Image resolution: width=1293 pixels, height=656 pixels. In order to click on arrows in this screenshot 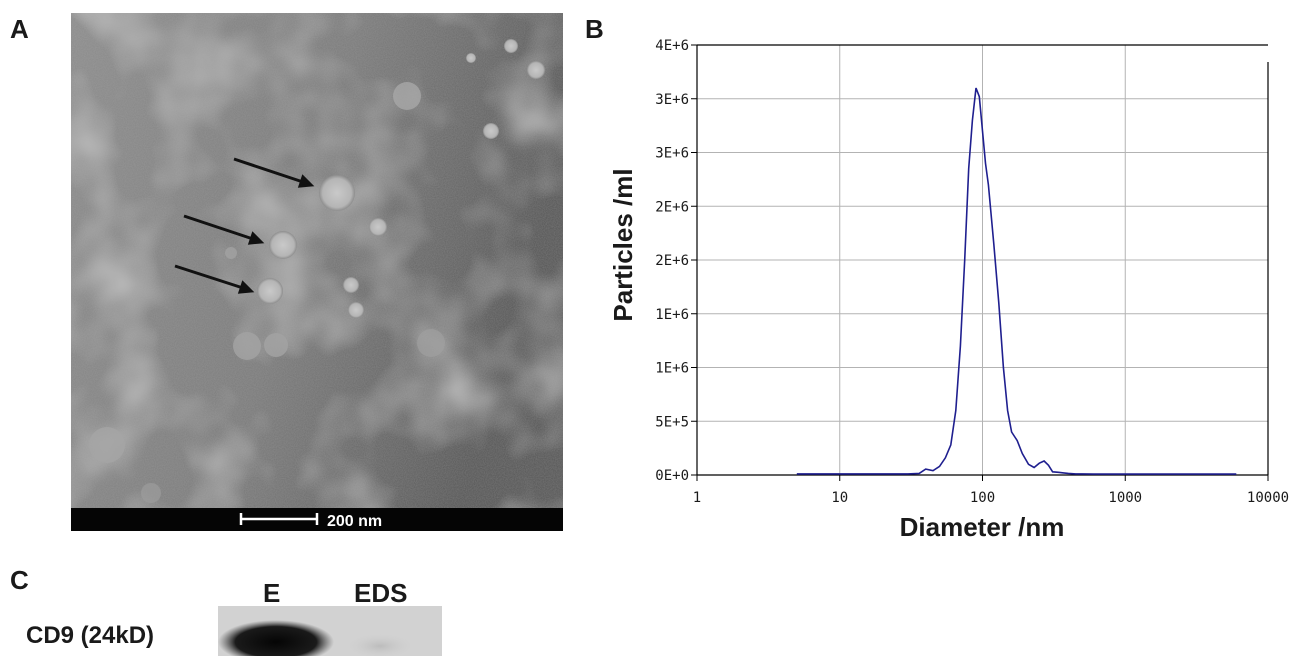, I will do `click(244, 225)`.